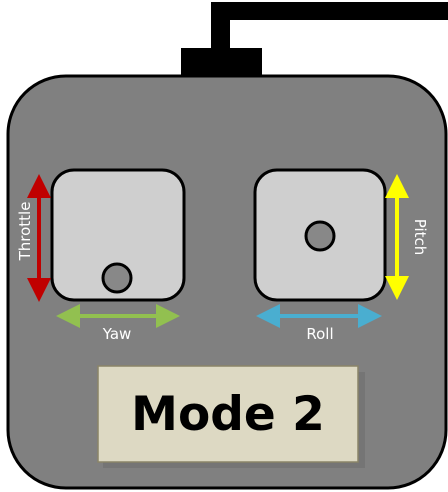  I want to click on mode-plate, so click(228, 414).